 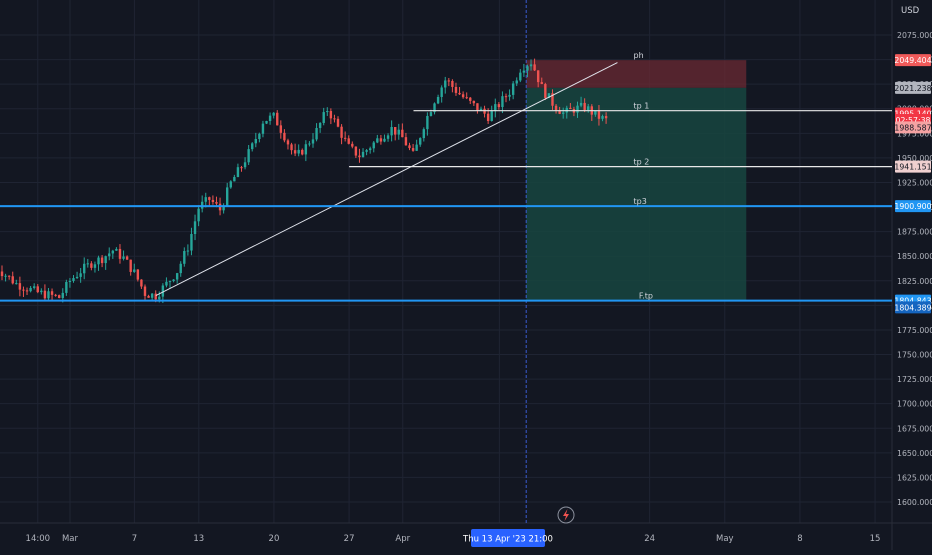 I want to click on time-tick-label: May, so click(x=725, y=539).